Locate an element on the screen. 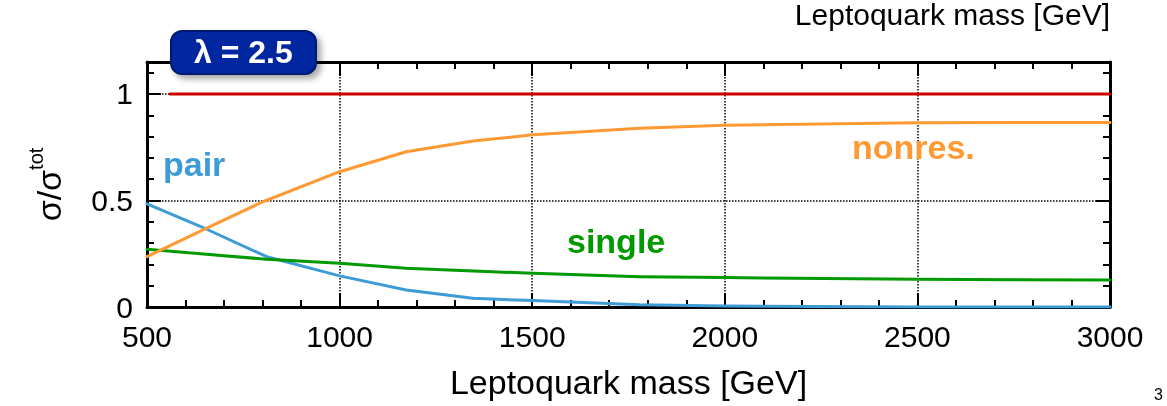  x-tick-label: 3000 is located at coordinates (1110, 336).